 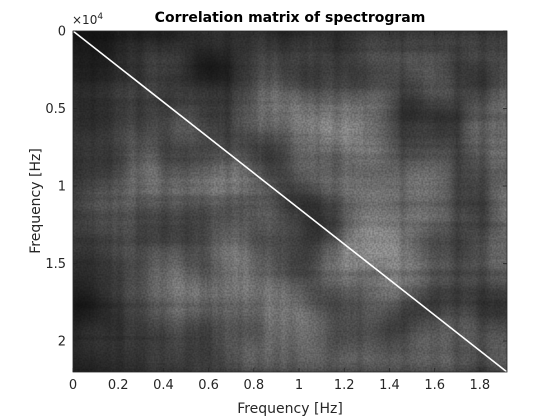 I want to click on y-axis-exponent-power: 4, so click(x=100, y=17).